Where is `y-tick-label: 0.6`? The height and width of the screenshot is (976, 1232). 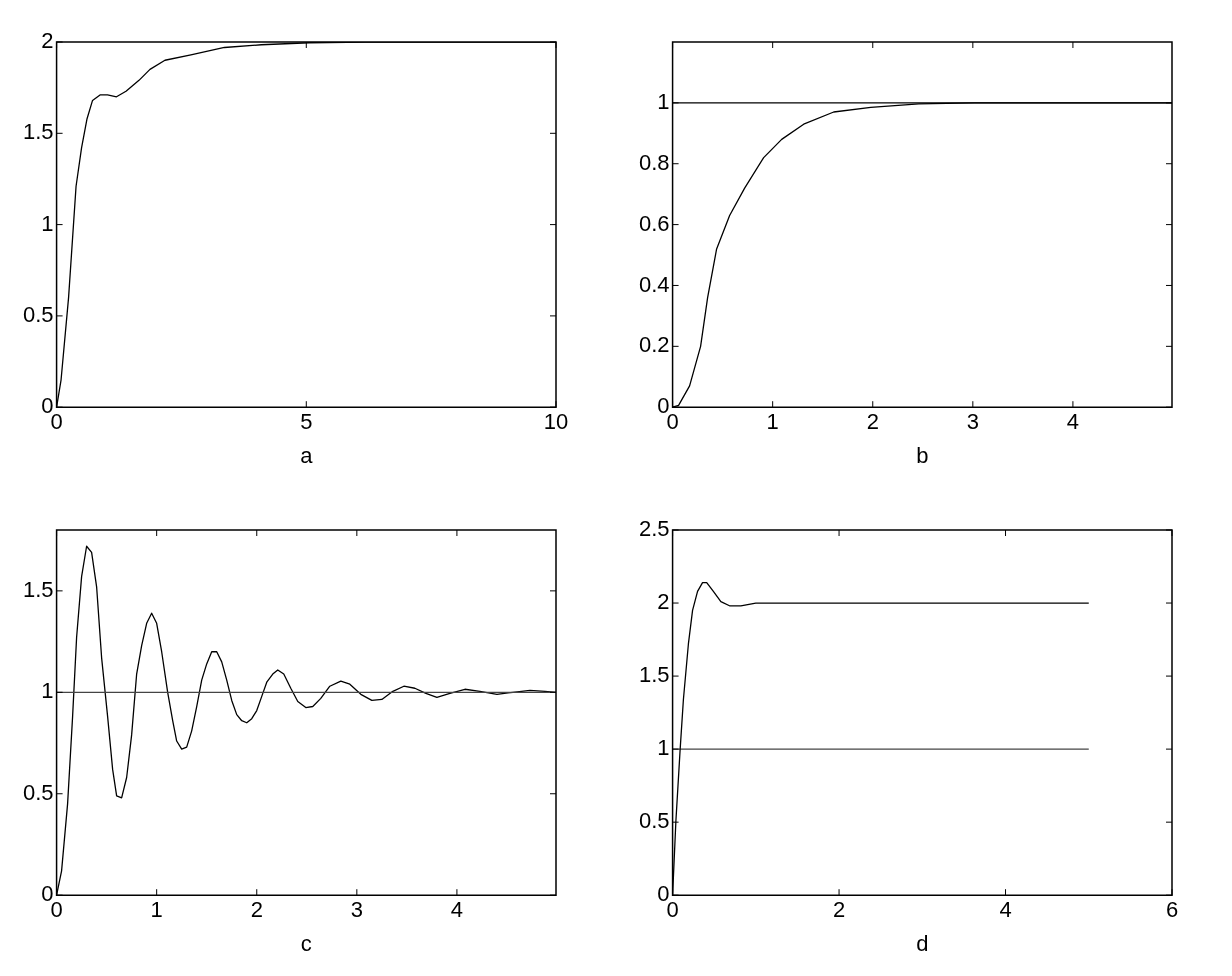
y-tick-label: 0.6 is located at coordinates (654, 223).